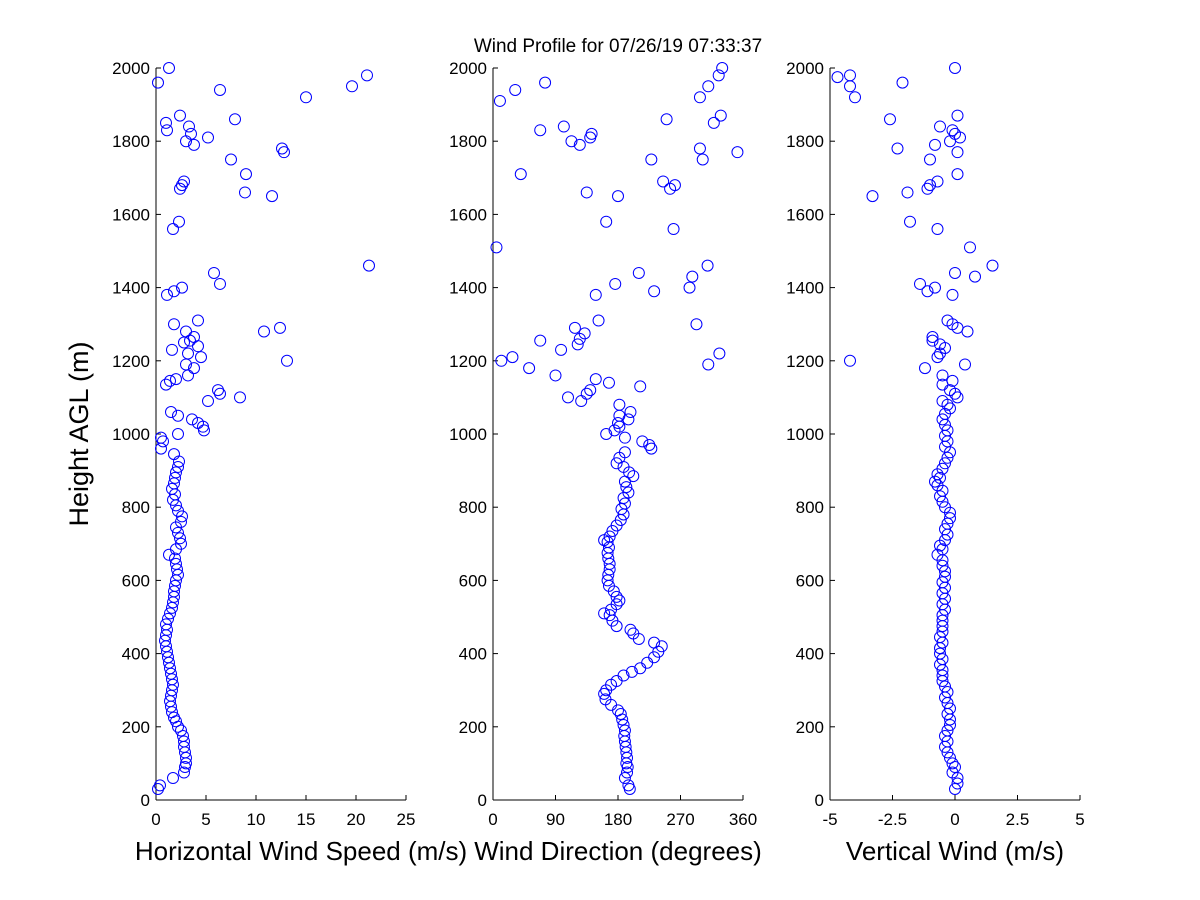 This screenshot has height=900, width=1200. I want to click on y-tick-label: 1000, so click(131, 434).